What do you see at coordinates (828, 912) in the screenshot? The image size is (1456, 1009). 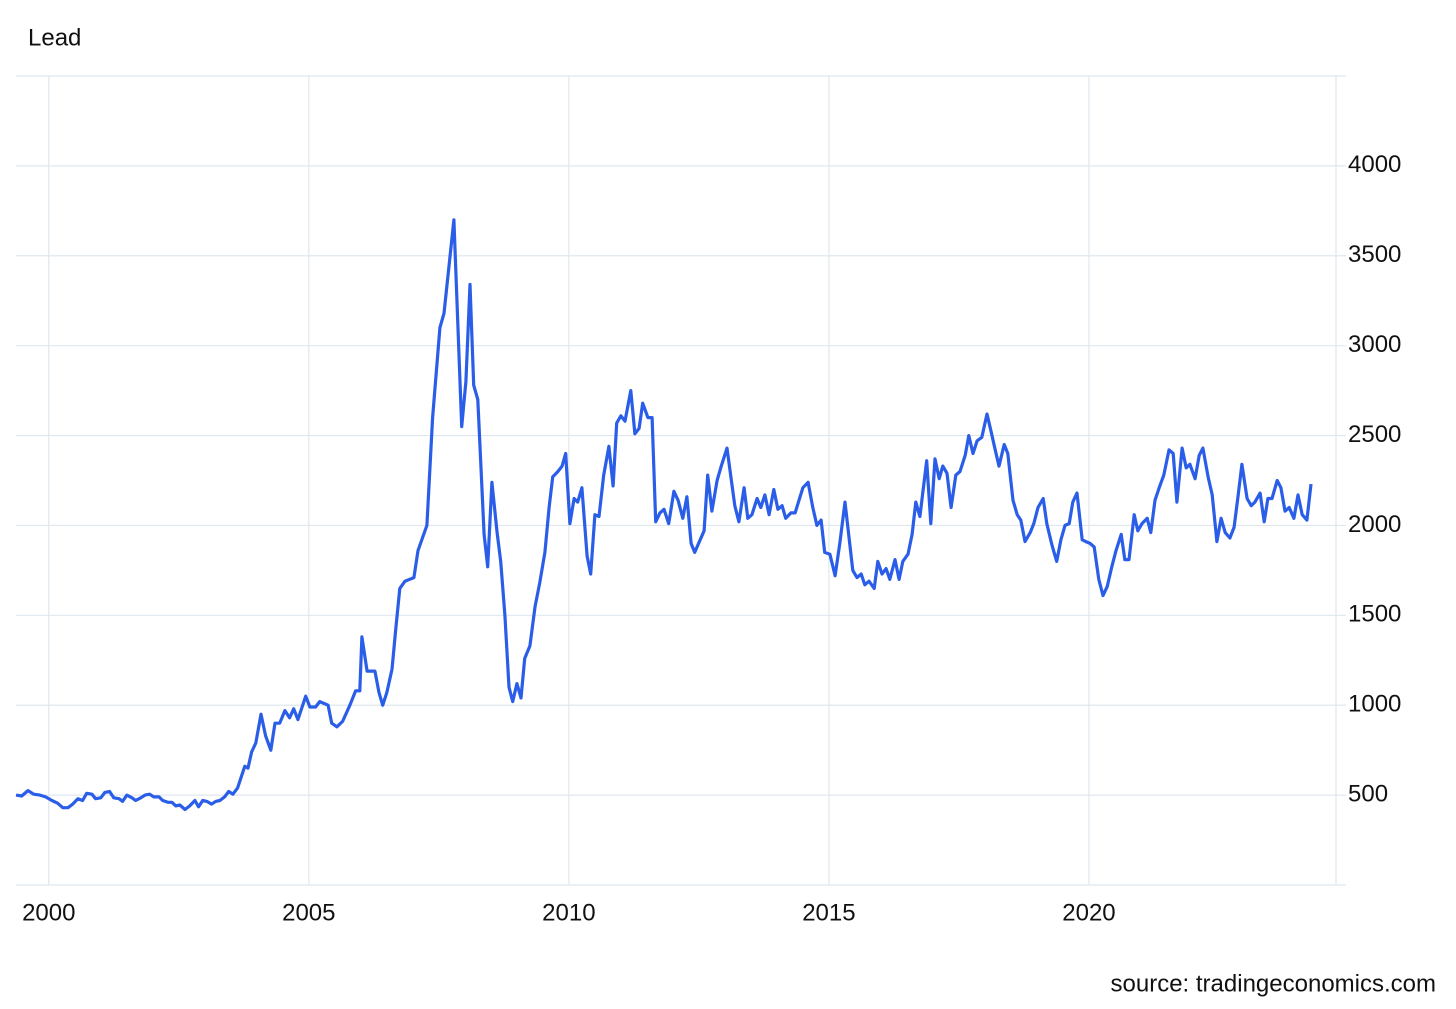 I see `x-tick-label: 2015` at bounding box center [828, 912].